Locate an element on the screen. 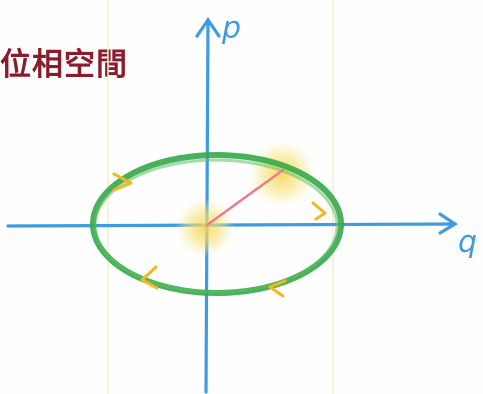 The image size is (483, 394). p-axis-arrowhead is located at coordinates (208, 27).